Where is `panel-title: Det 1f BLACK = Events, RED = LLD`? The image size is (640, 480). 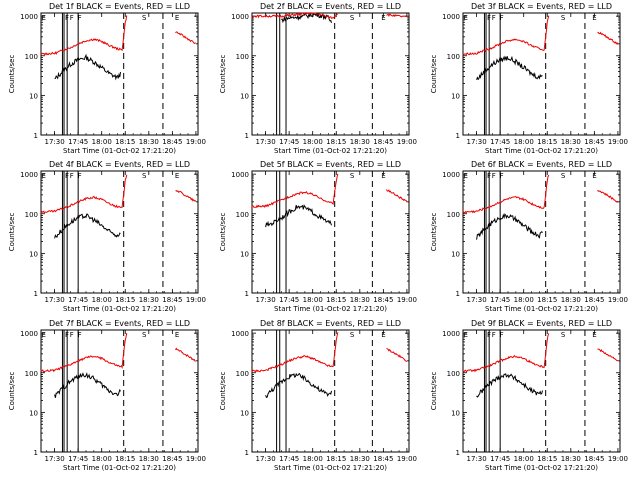 panel-title: Det 1f BLACK = Events, RED = LLD is located at coordinates (119, 6).